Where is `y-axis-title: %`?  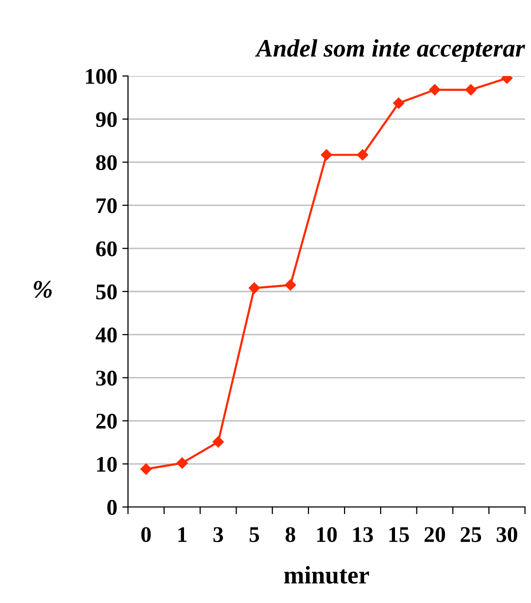
y-axis-title: % is located at coordinates (43, 289).